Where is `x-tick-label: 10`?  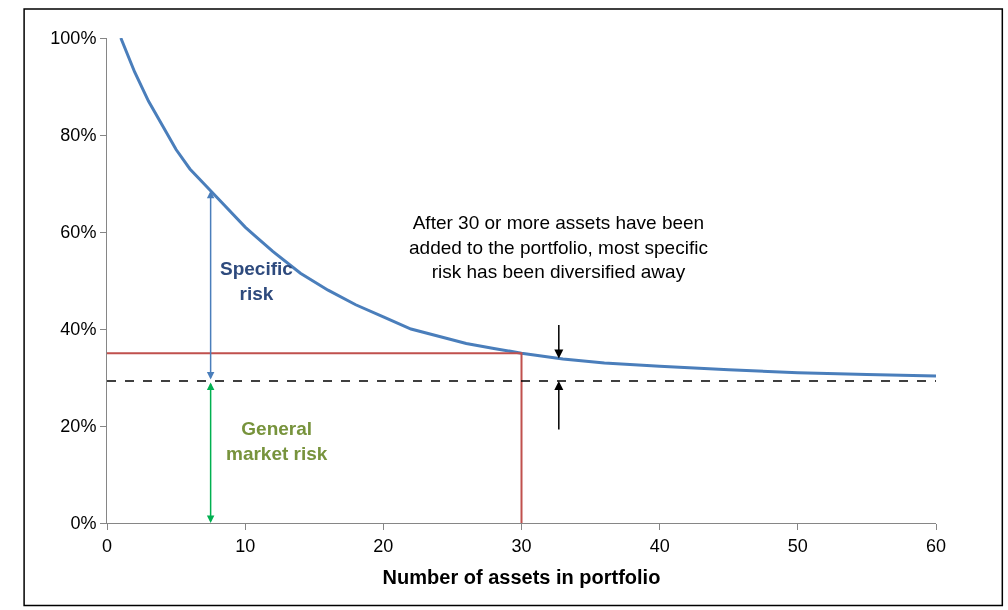 x-tick-label: 10 is located at coordinates (245, 545).